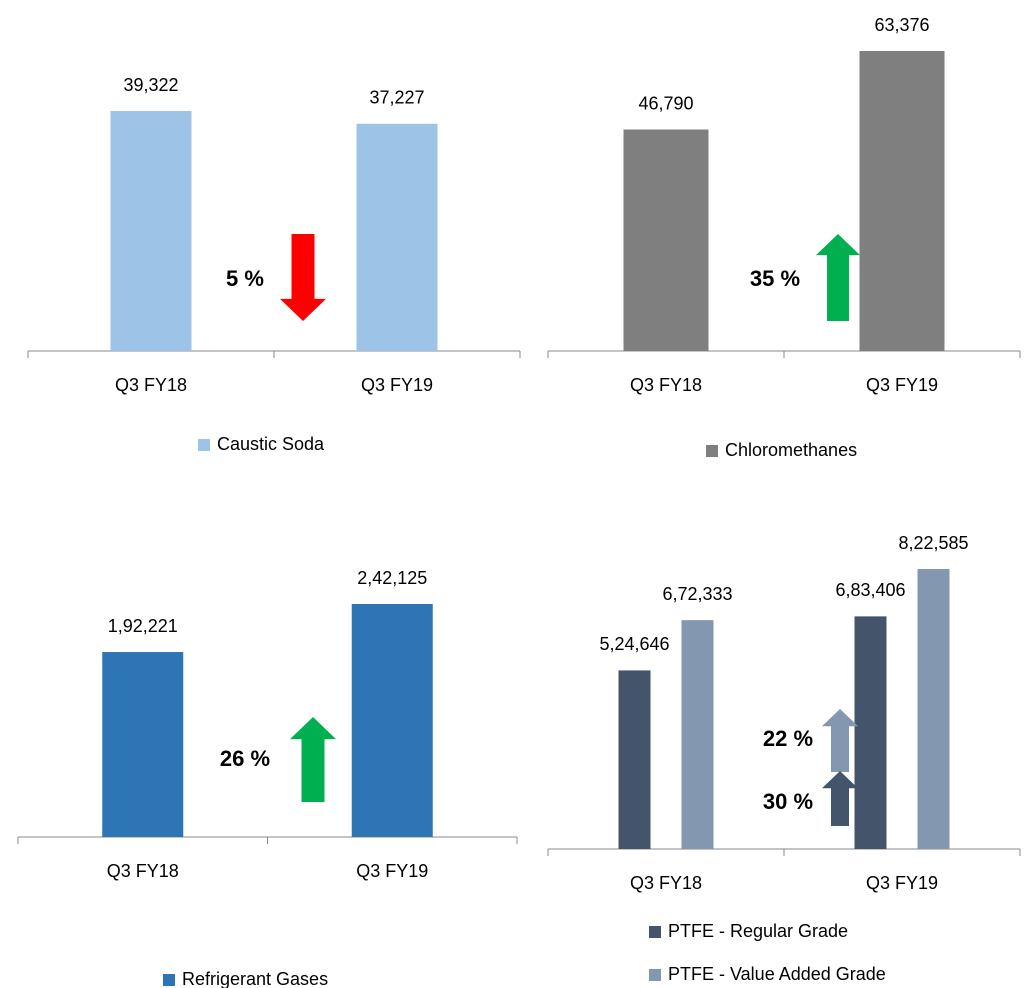  Describe the element at coordinates (271, 444) in the screenshot. I see `legend-label: Caustic Soda` at that location.